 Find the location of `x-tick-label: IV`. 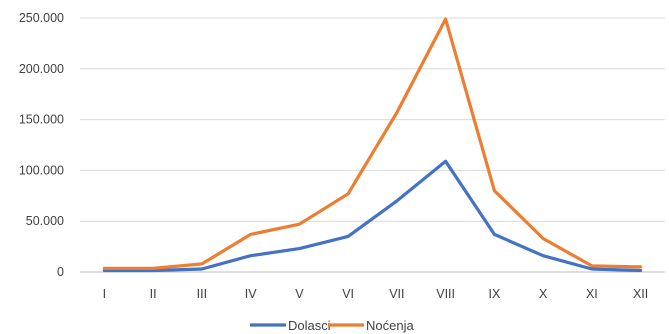

x-tick-label: IV is located at coordinates (251, 294).